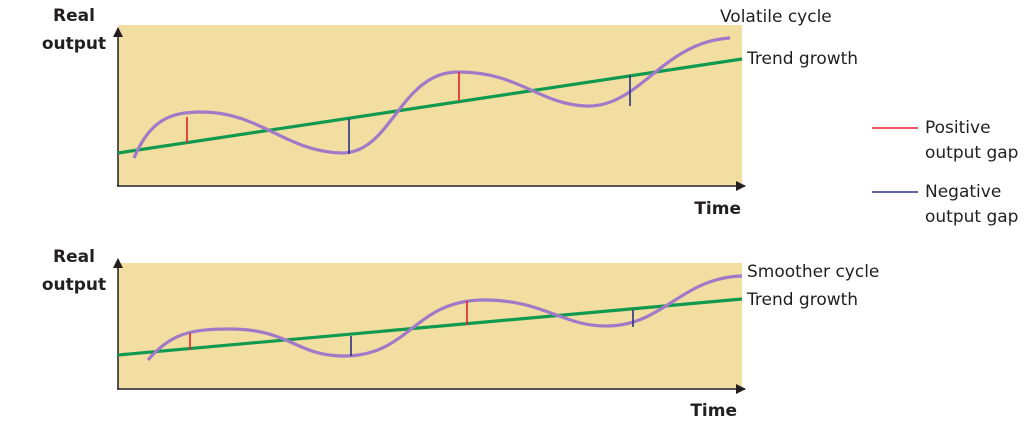  I want to click on top-chart-ylabel-line2: output, so click(74, 44).